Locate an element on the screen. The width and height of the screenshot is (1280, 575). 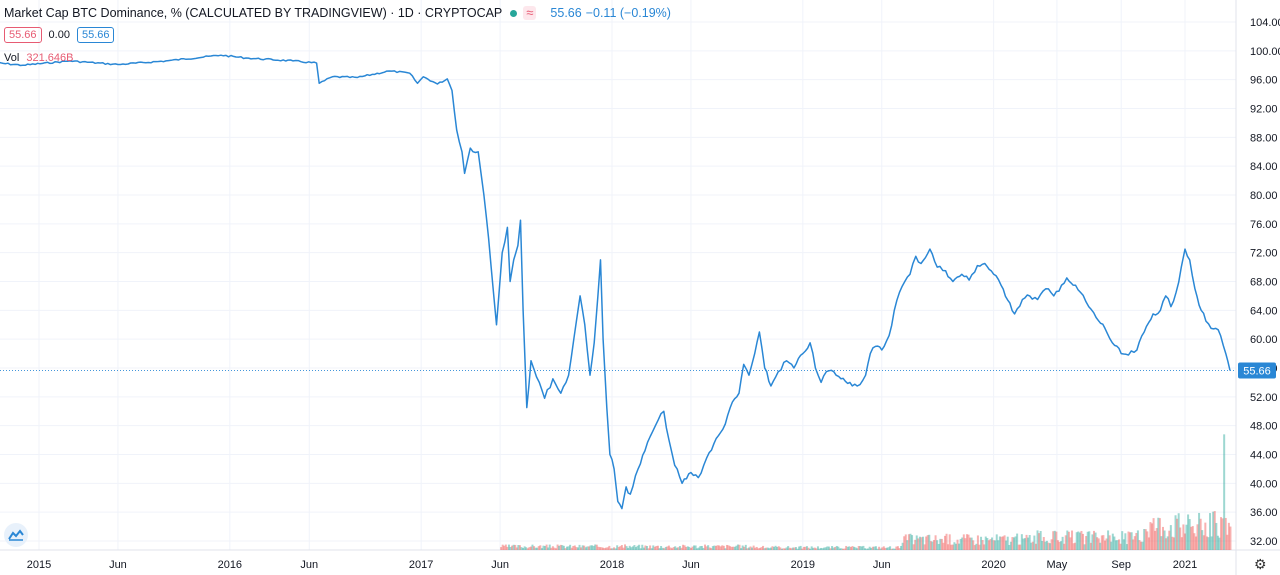
y-tick-label: 48.00 is located at coordinates (1264, 427).